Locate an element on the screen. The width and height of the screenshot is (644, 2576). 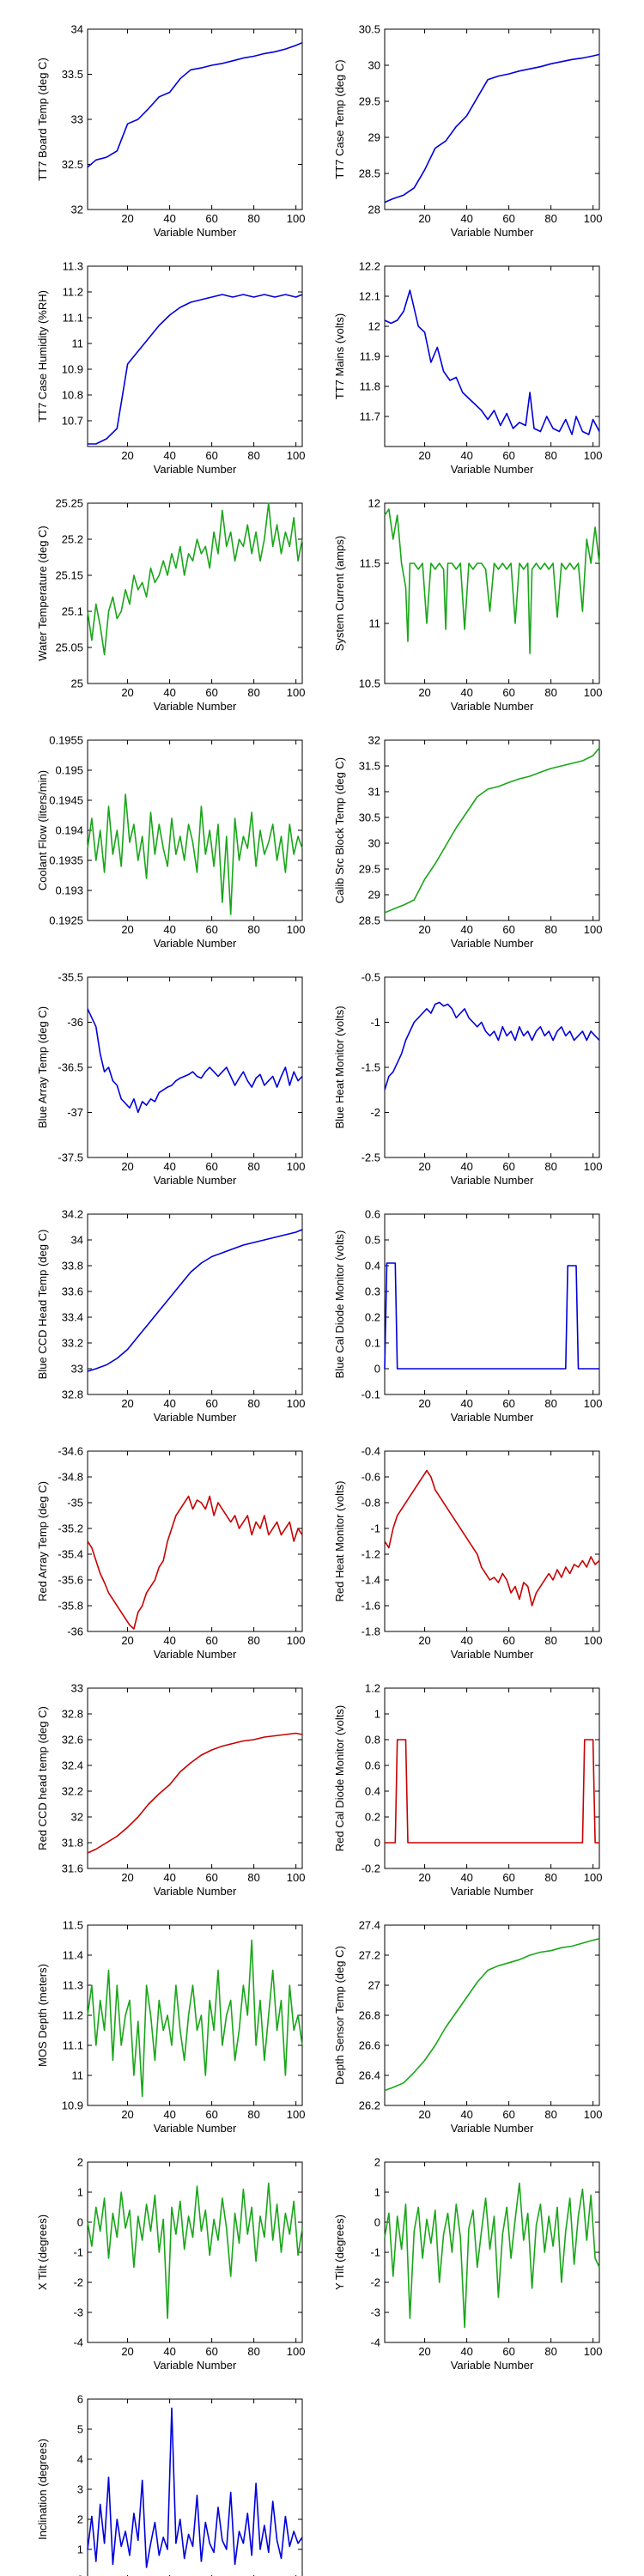
y-tick-label: 12.2 is located at coordinates (369, 266).